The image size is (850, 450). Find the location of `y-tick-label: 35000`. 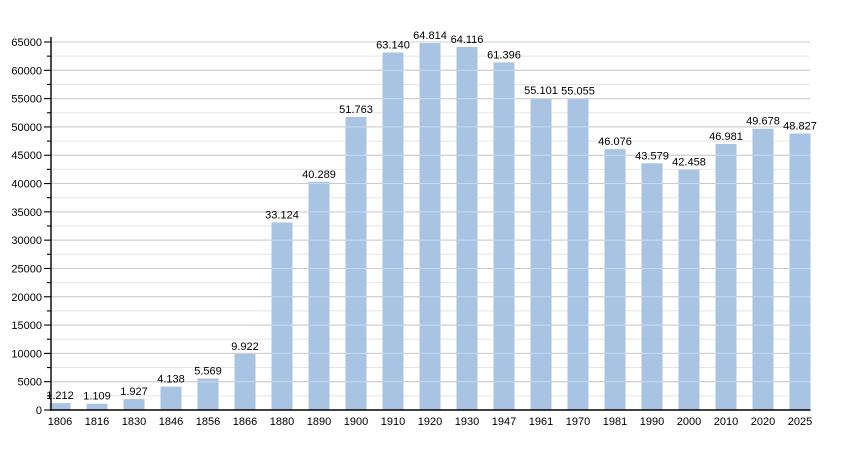

y-tick-label: 35000 is located at coordinates (26, 213).